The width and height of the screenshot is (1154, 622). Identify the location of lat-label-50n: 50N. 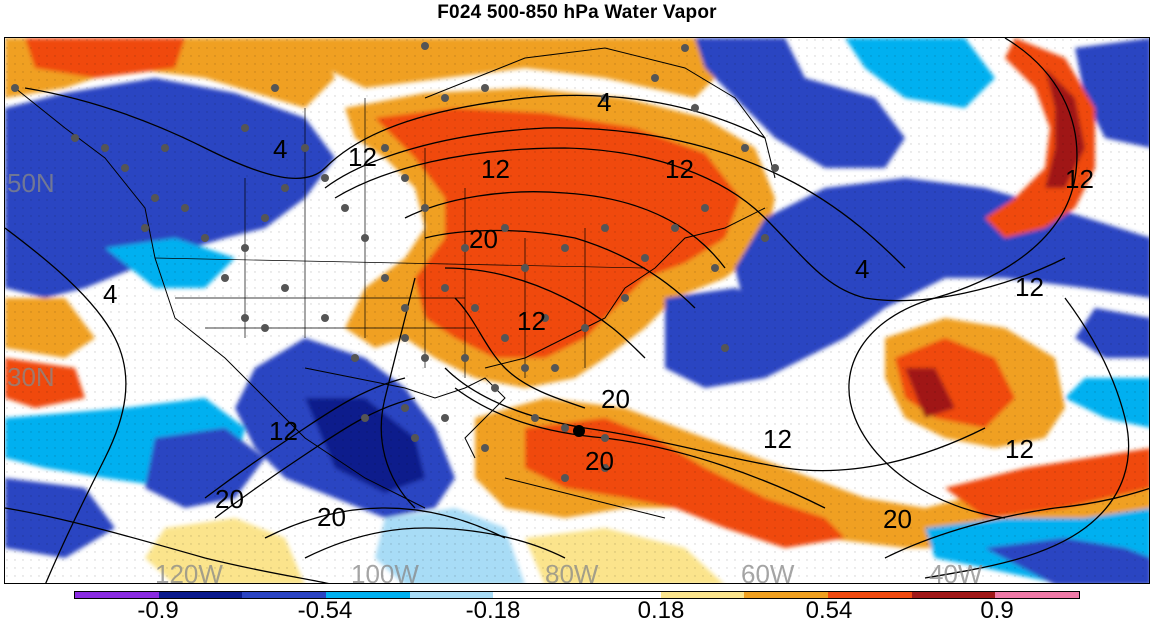
(31, 183).